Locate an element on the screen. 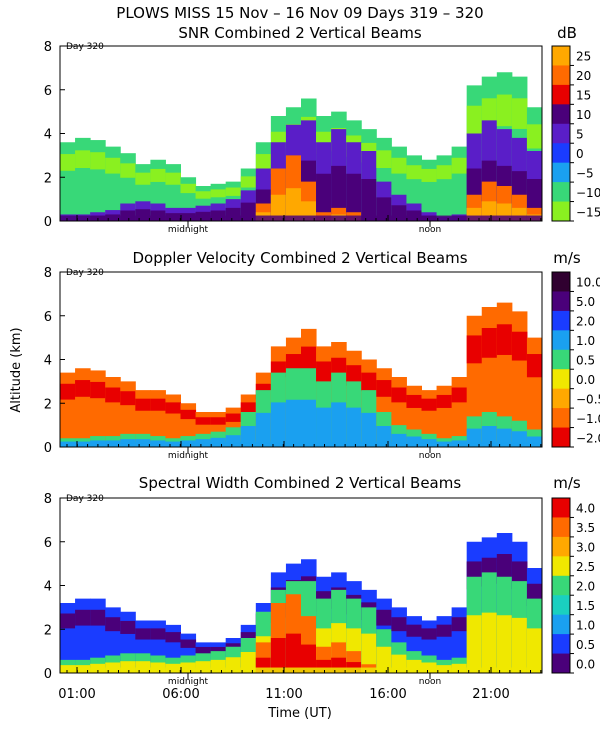 Image resolution: width=600 pixels, height=750 pixels. colorbar-unit: m/s is located at coordinates (567, 483).